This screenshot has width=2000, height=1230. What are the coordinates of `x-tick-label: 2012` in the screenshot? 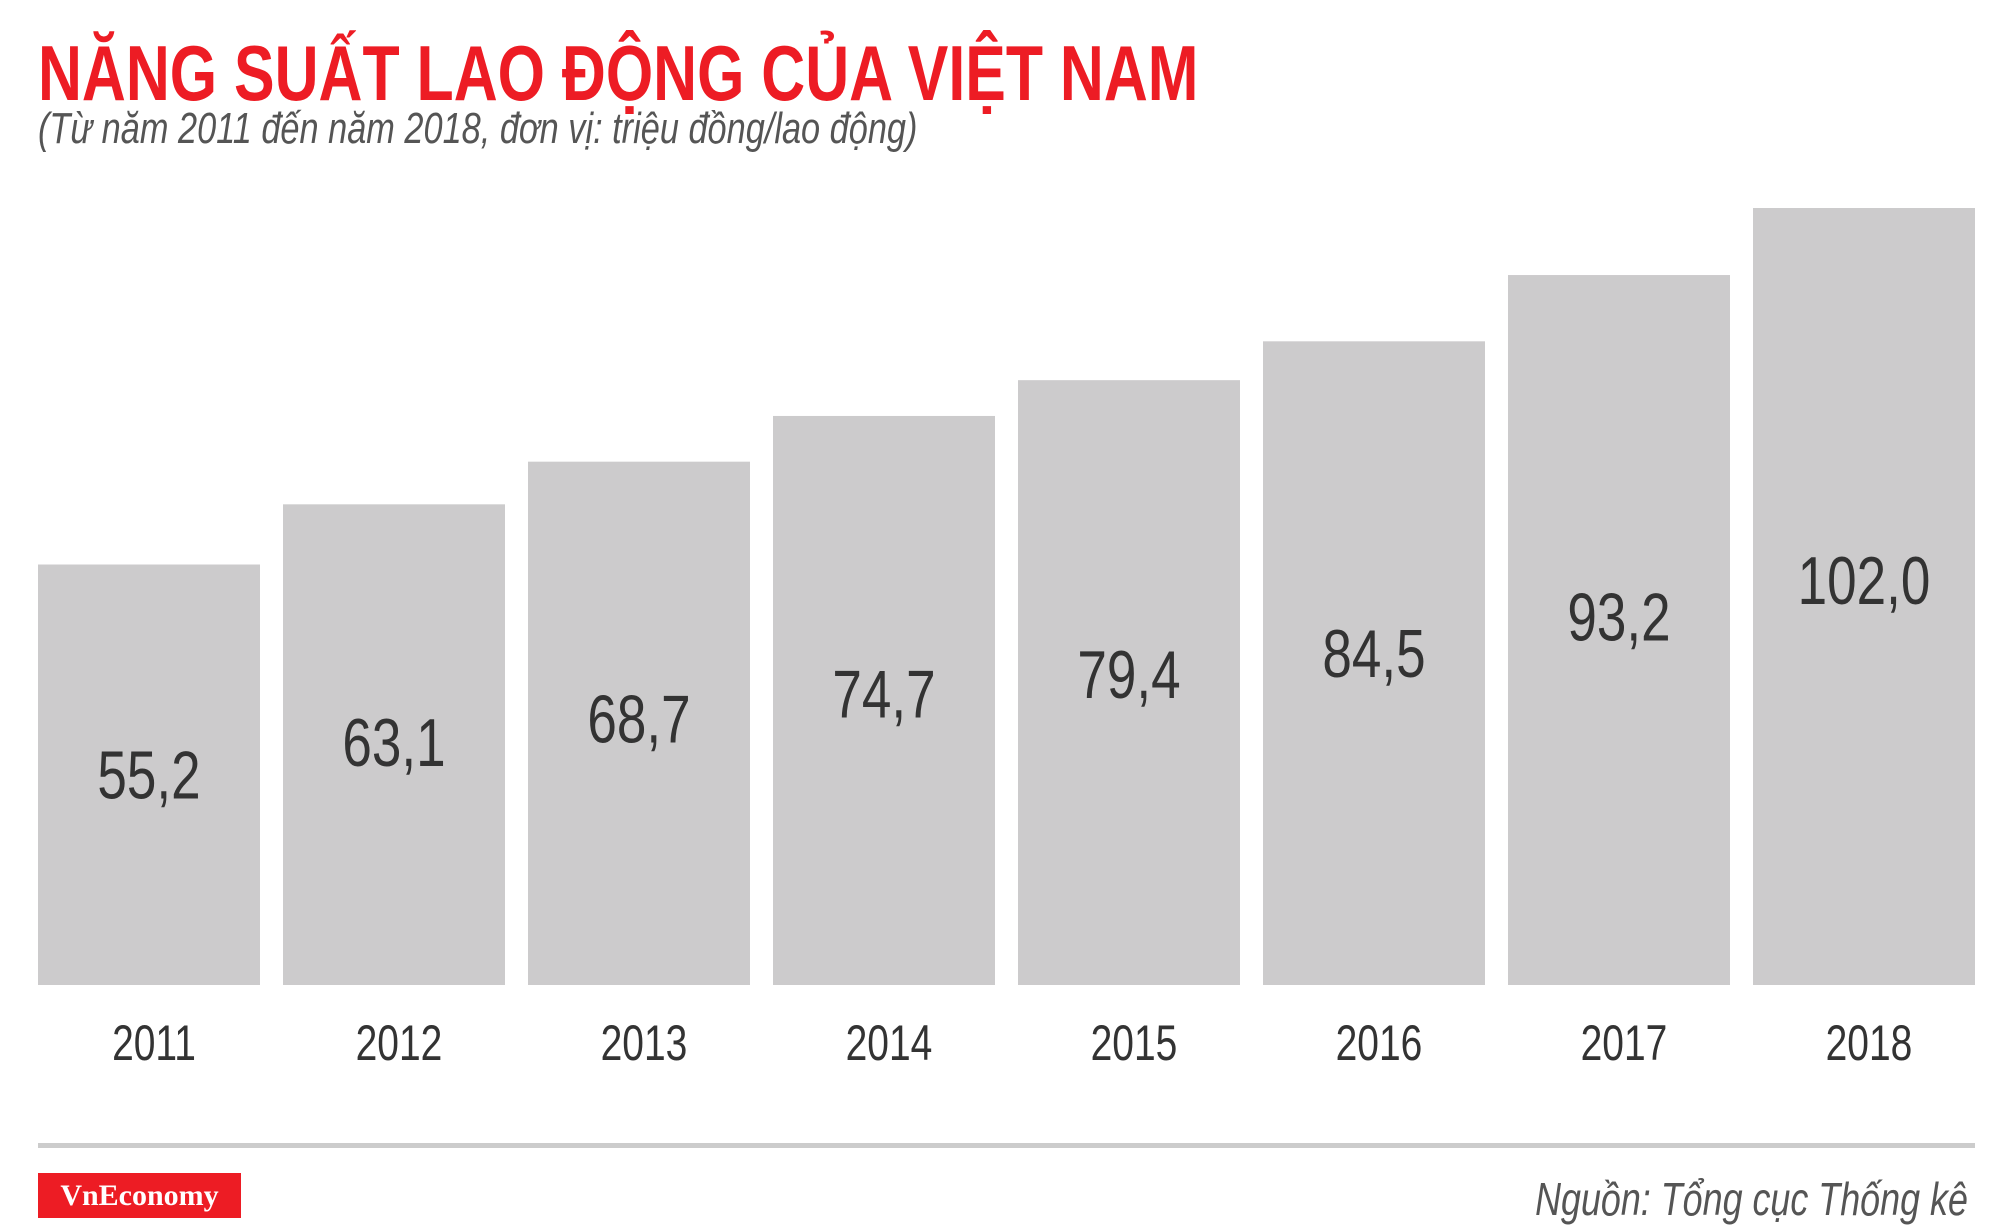 It's located at (399, 1042).